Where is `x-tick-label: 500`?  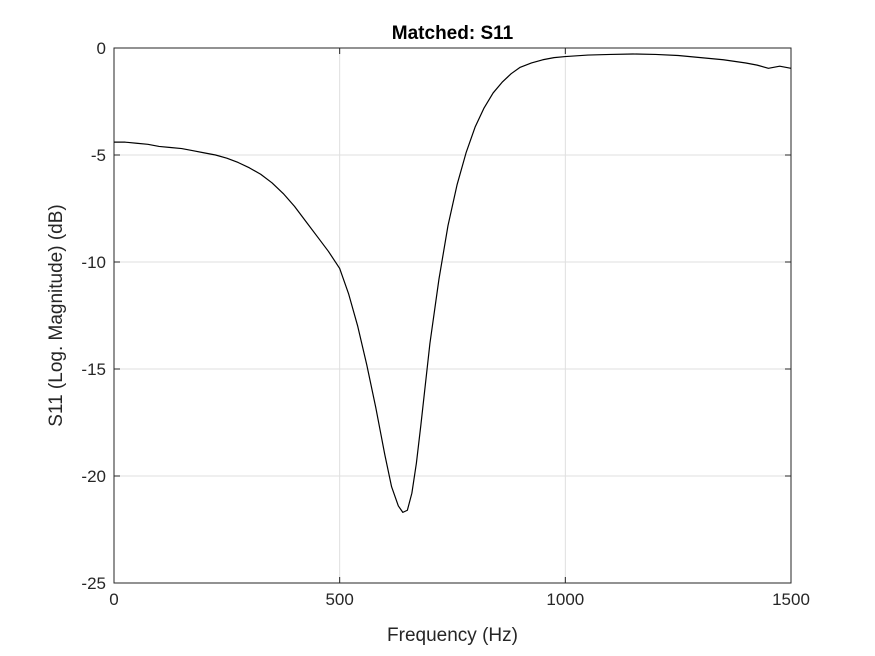 x-tick-label: 500 is located at coordinates (339, 599).